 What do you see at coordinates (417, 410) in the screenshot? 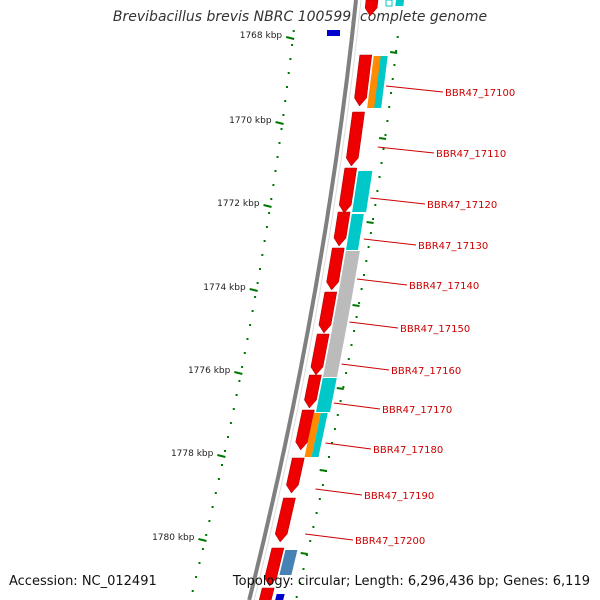
I see `gene-label: BBR47_17170` at bounding box center [417, 410].